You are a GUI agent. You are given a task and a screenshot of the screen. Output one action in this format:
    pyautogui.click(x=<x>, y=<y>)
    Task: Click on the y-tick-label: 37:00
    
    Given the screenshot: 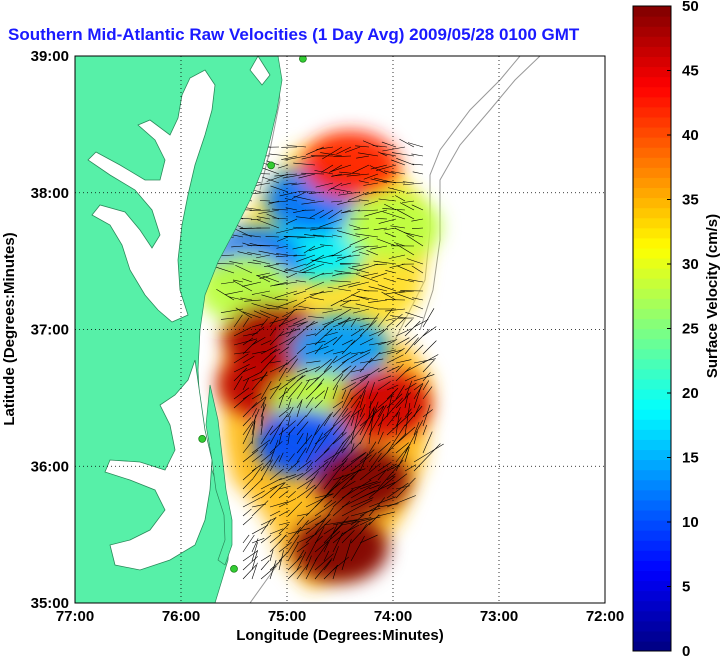 What is the action you would take?
    pyautogui.click(x=50, y=330)
    